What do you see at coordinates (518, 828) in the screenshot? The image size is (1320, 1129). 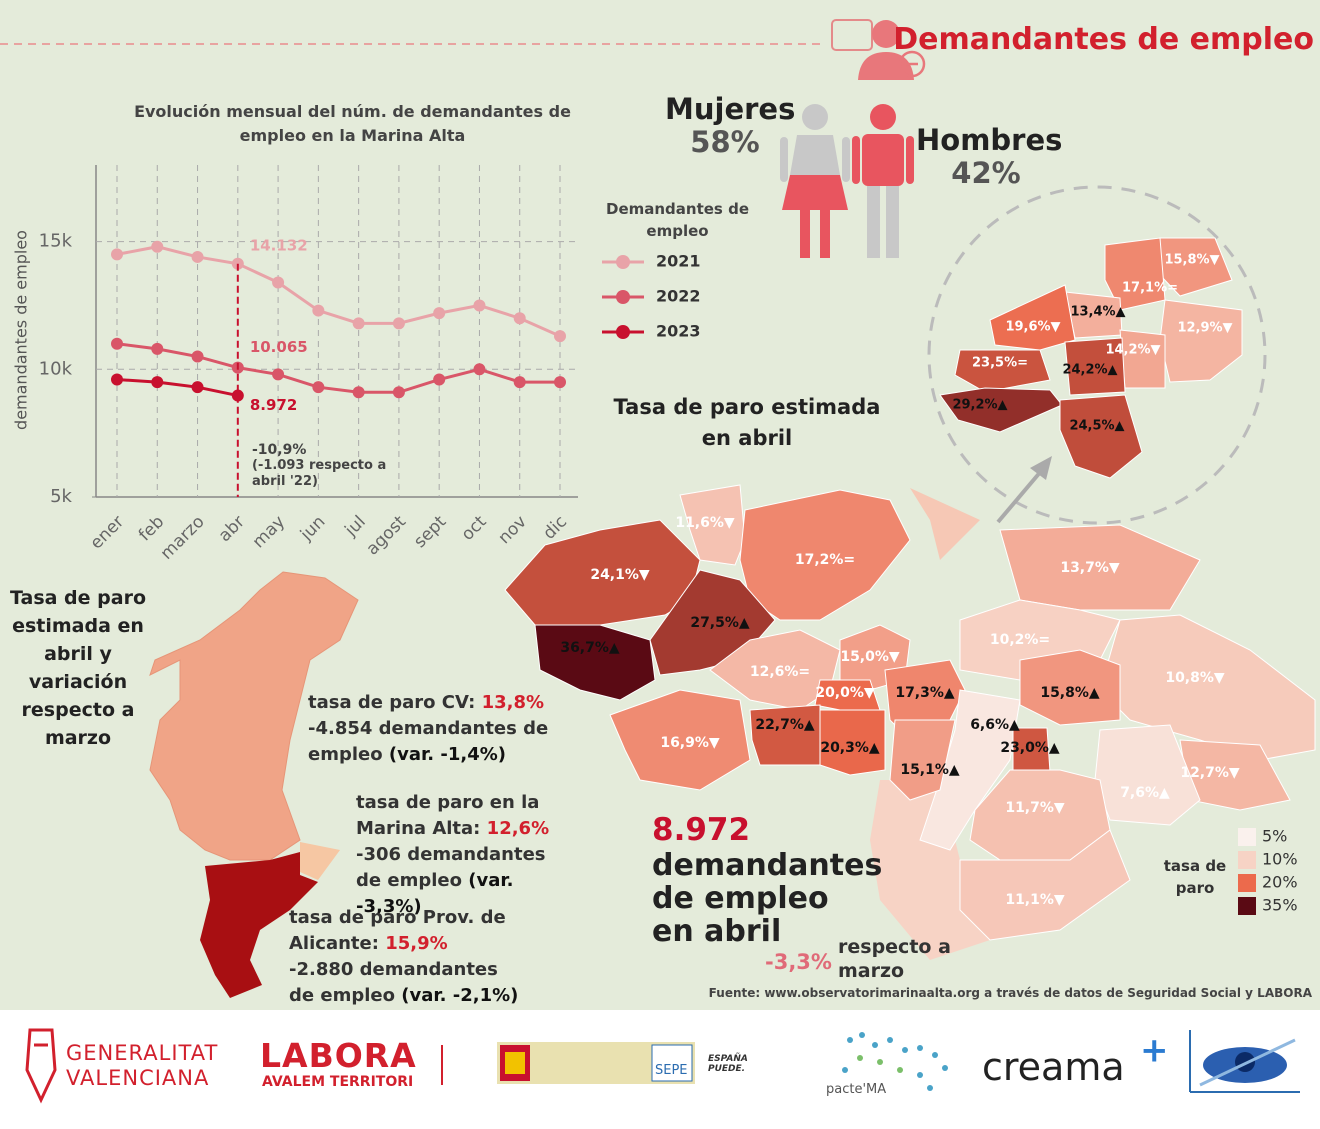 I see `note-rate: 12,6%` at bounding box center [518, 828].